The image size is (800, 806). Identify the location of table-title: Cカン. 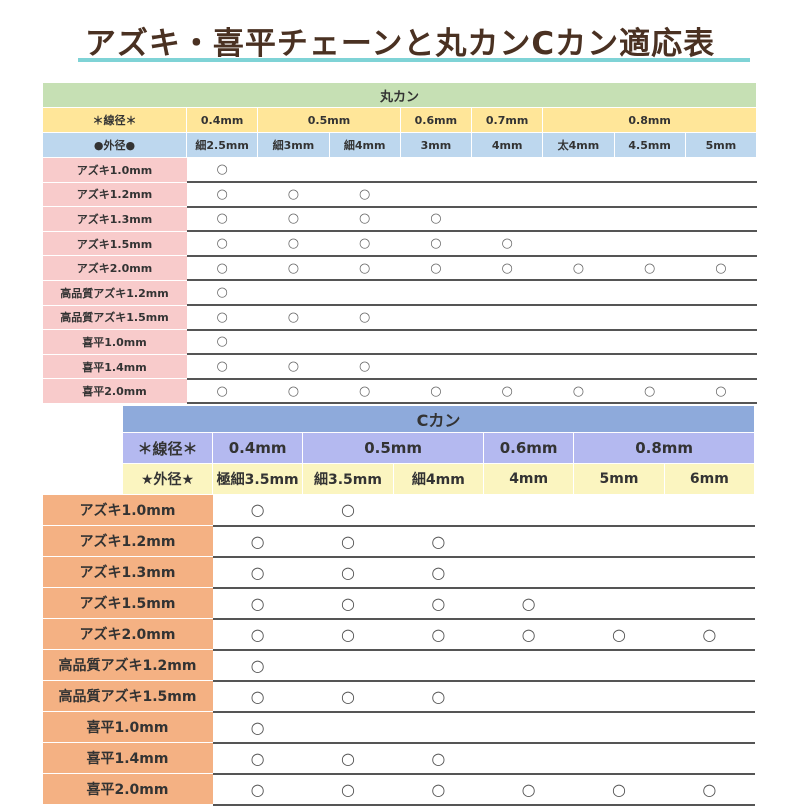
(438, 419).